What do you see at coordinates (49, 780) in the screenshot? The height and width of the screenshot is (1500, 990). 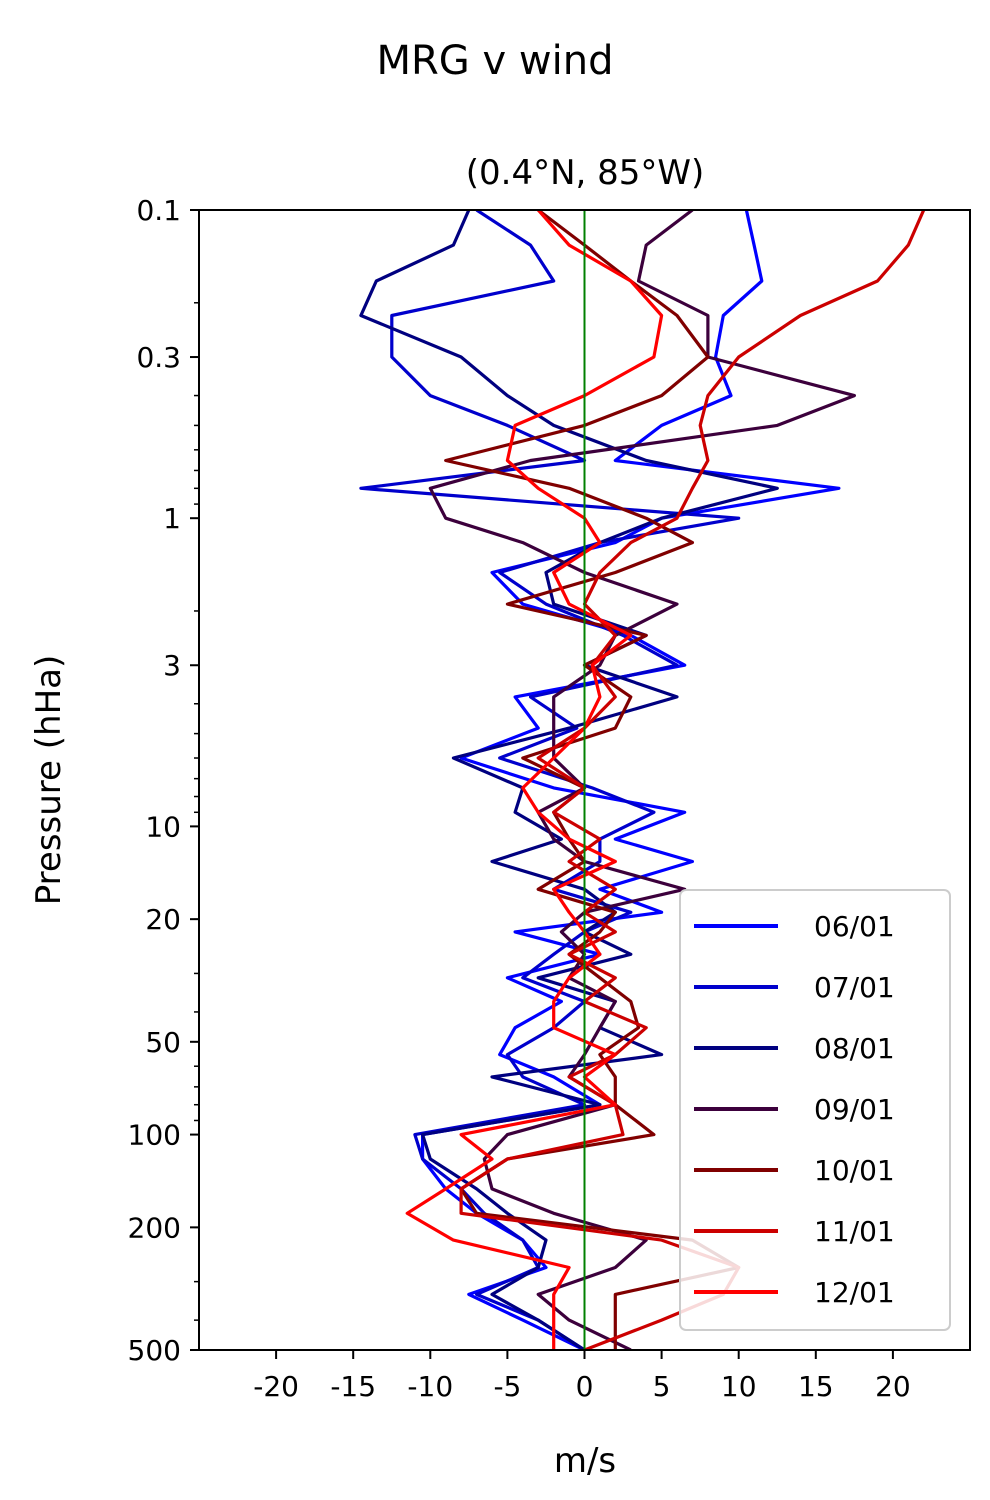 I see `y-axis-label: Pressure (hHa)` at bounding box center [49, 780].